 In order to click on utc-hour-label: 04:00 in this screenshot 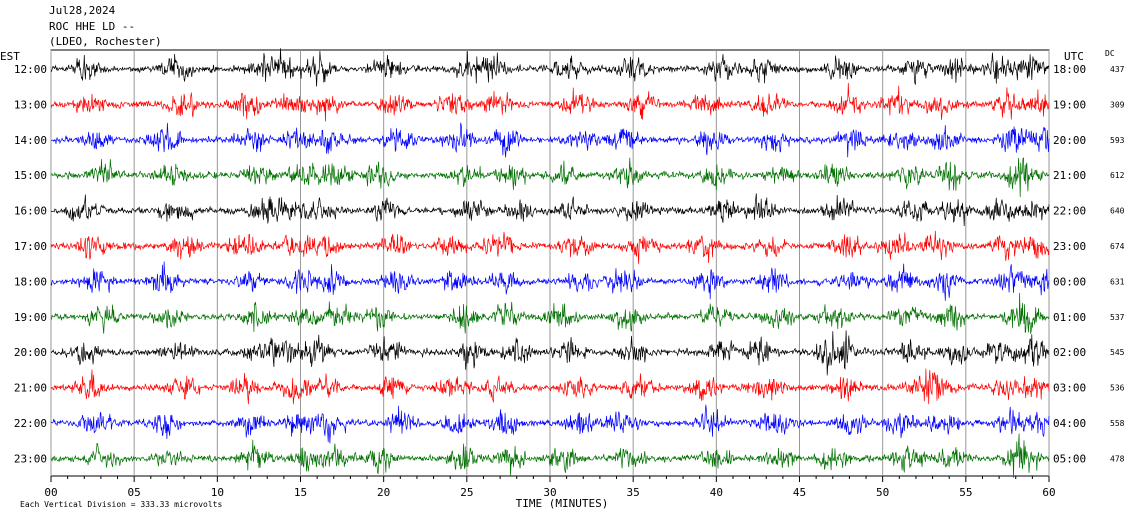, I will do `click(1069, 423)`.